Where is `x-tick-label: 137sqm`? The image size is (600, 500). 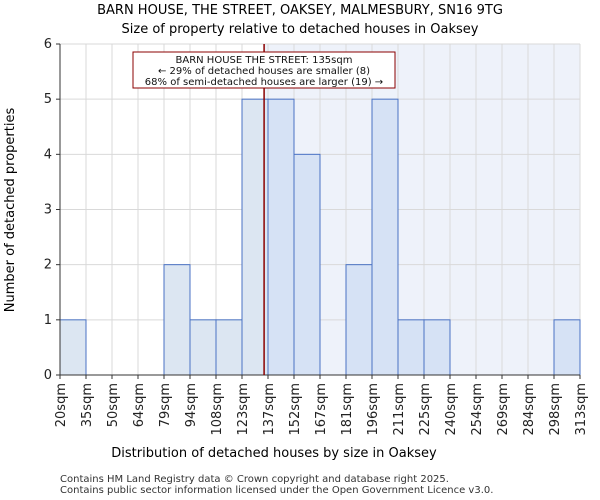 x-tick-label: 137sqm is located at coordinates (269, 409).